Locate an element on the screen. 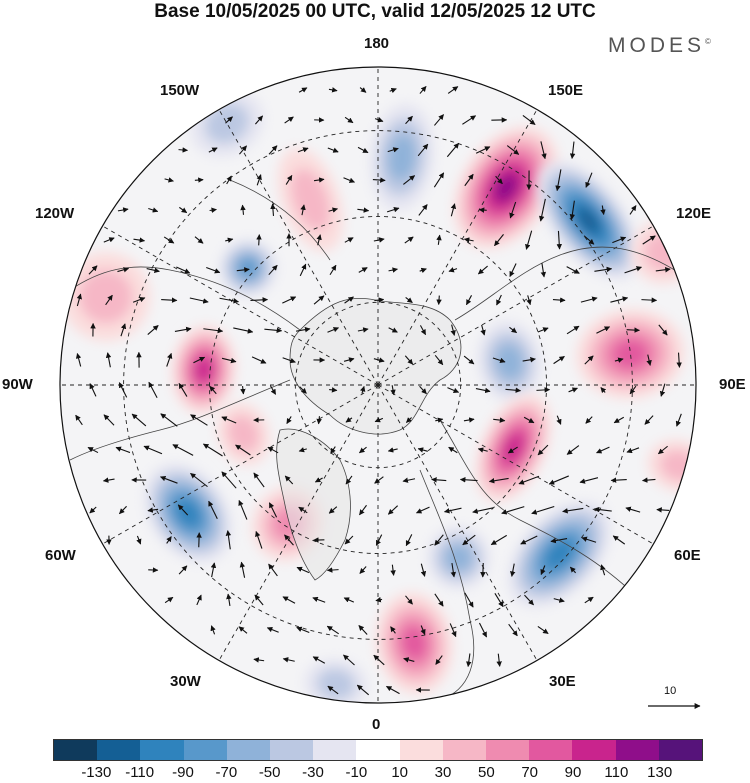 The image size is (750, 783). colorbar-tick-label: -130 is located at coordinates (96, 772).